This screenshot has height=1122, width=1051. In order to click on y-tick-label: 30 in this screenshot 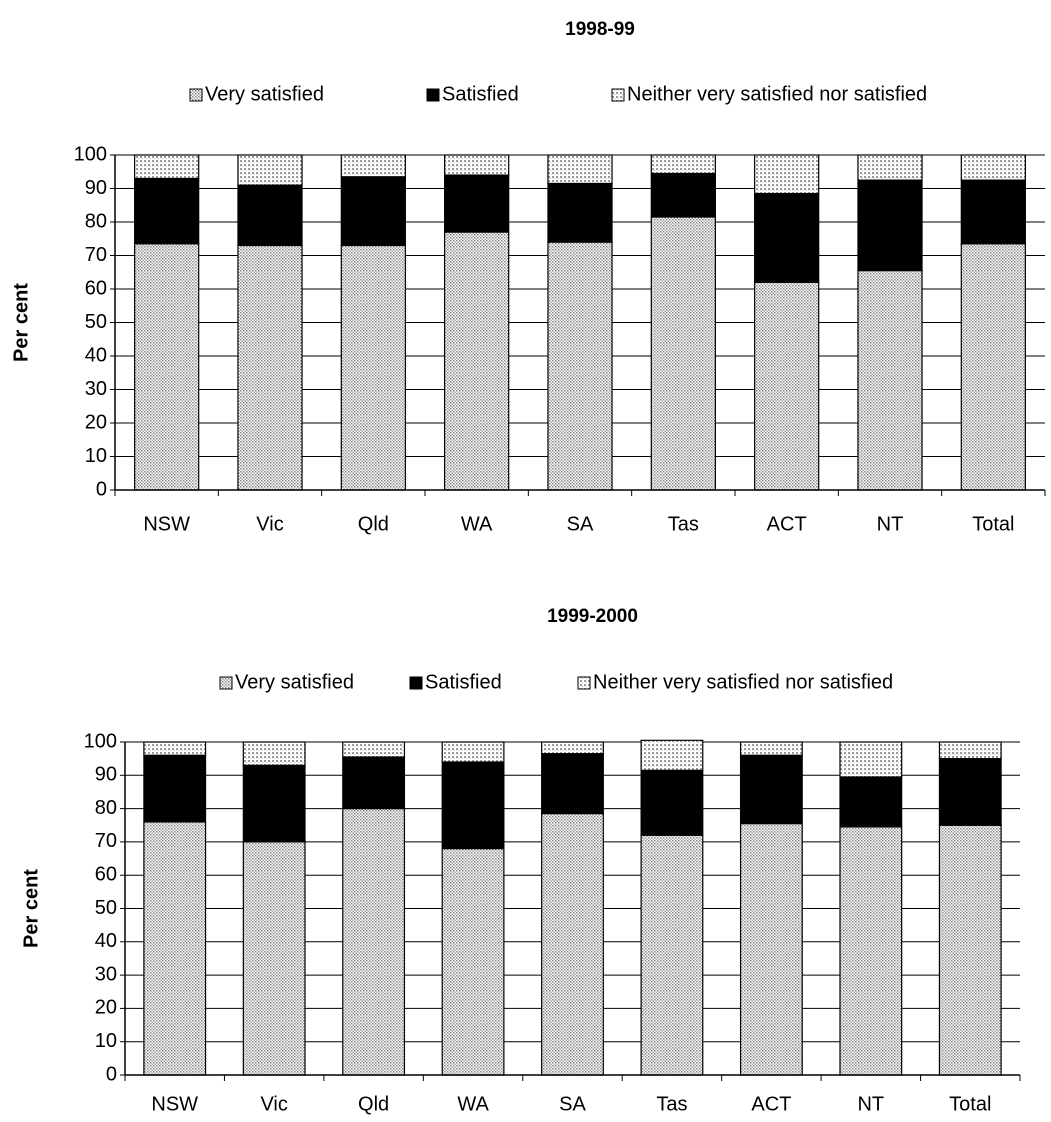, I will do `click(106, 974)`.